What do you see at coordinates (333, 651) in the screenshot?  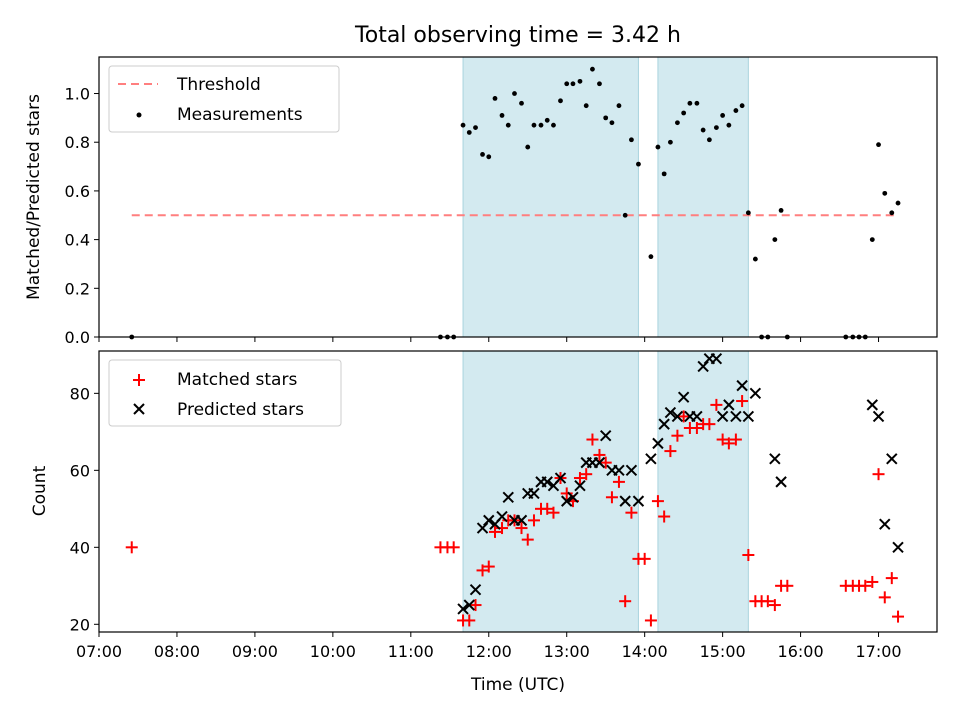 I see `x-tick-label: 10:00` at bounding box center [333, 651].